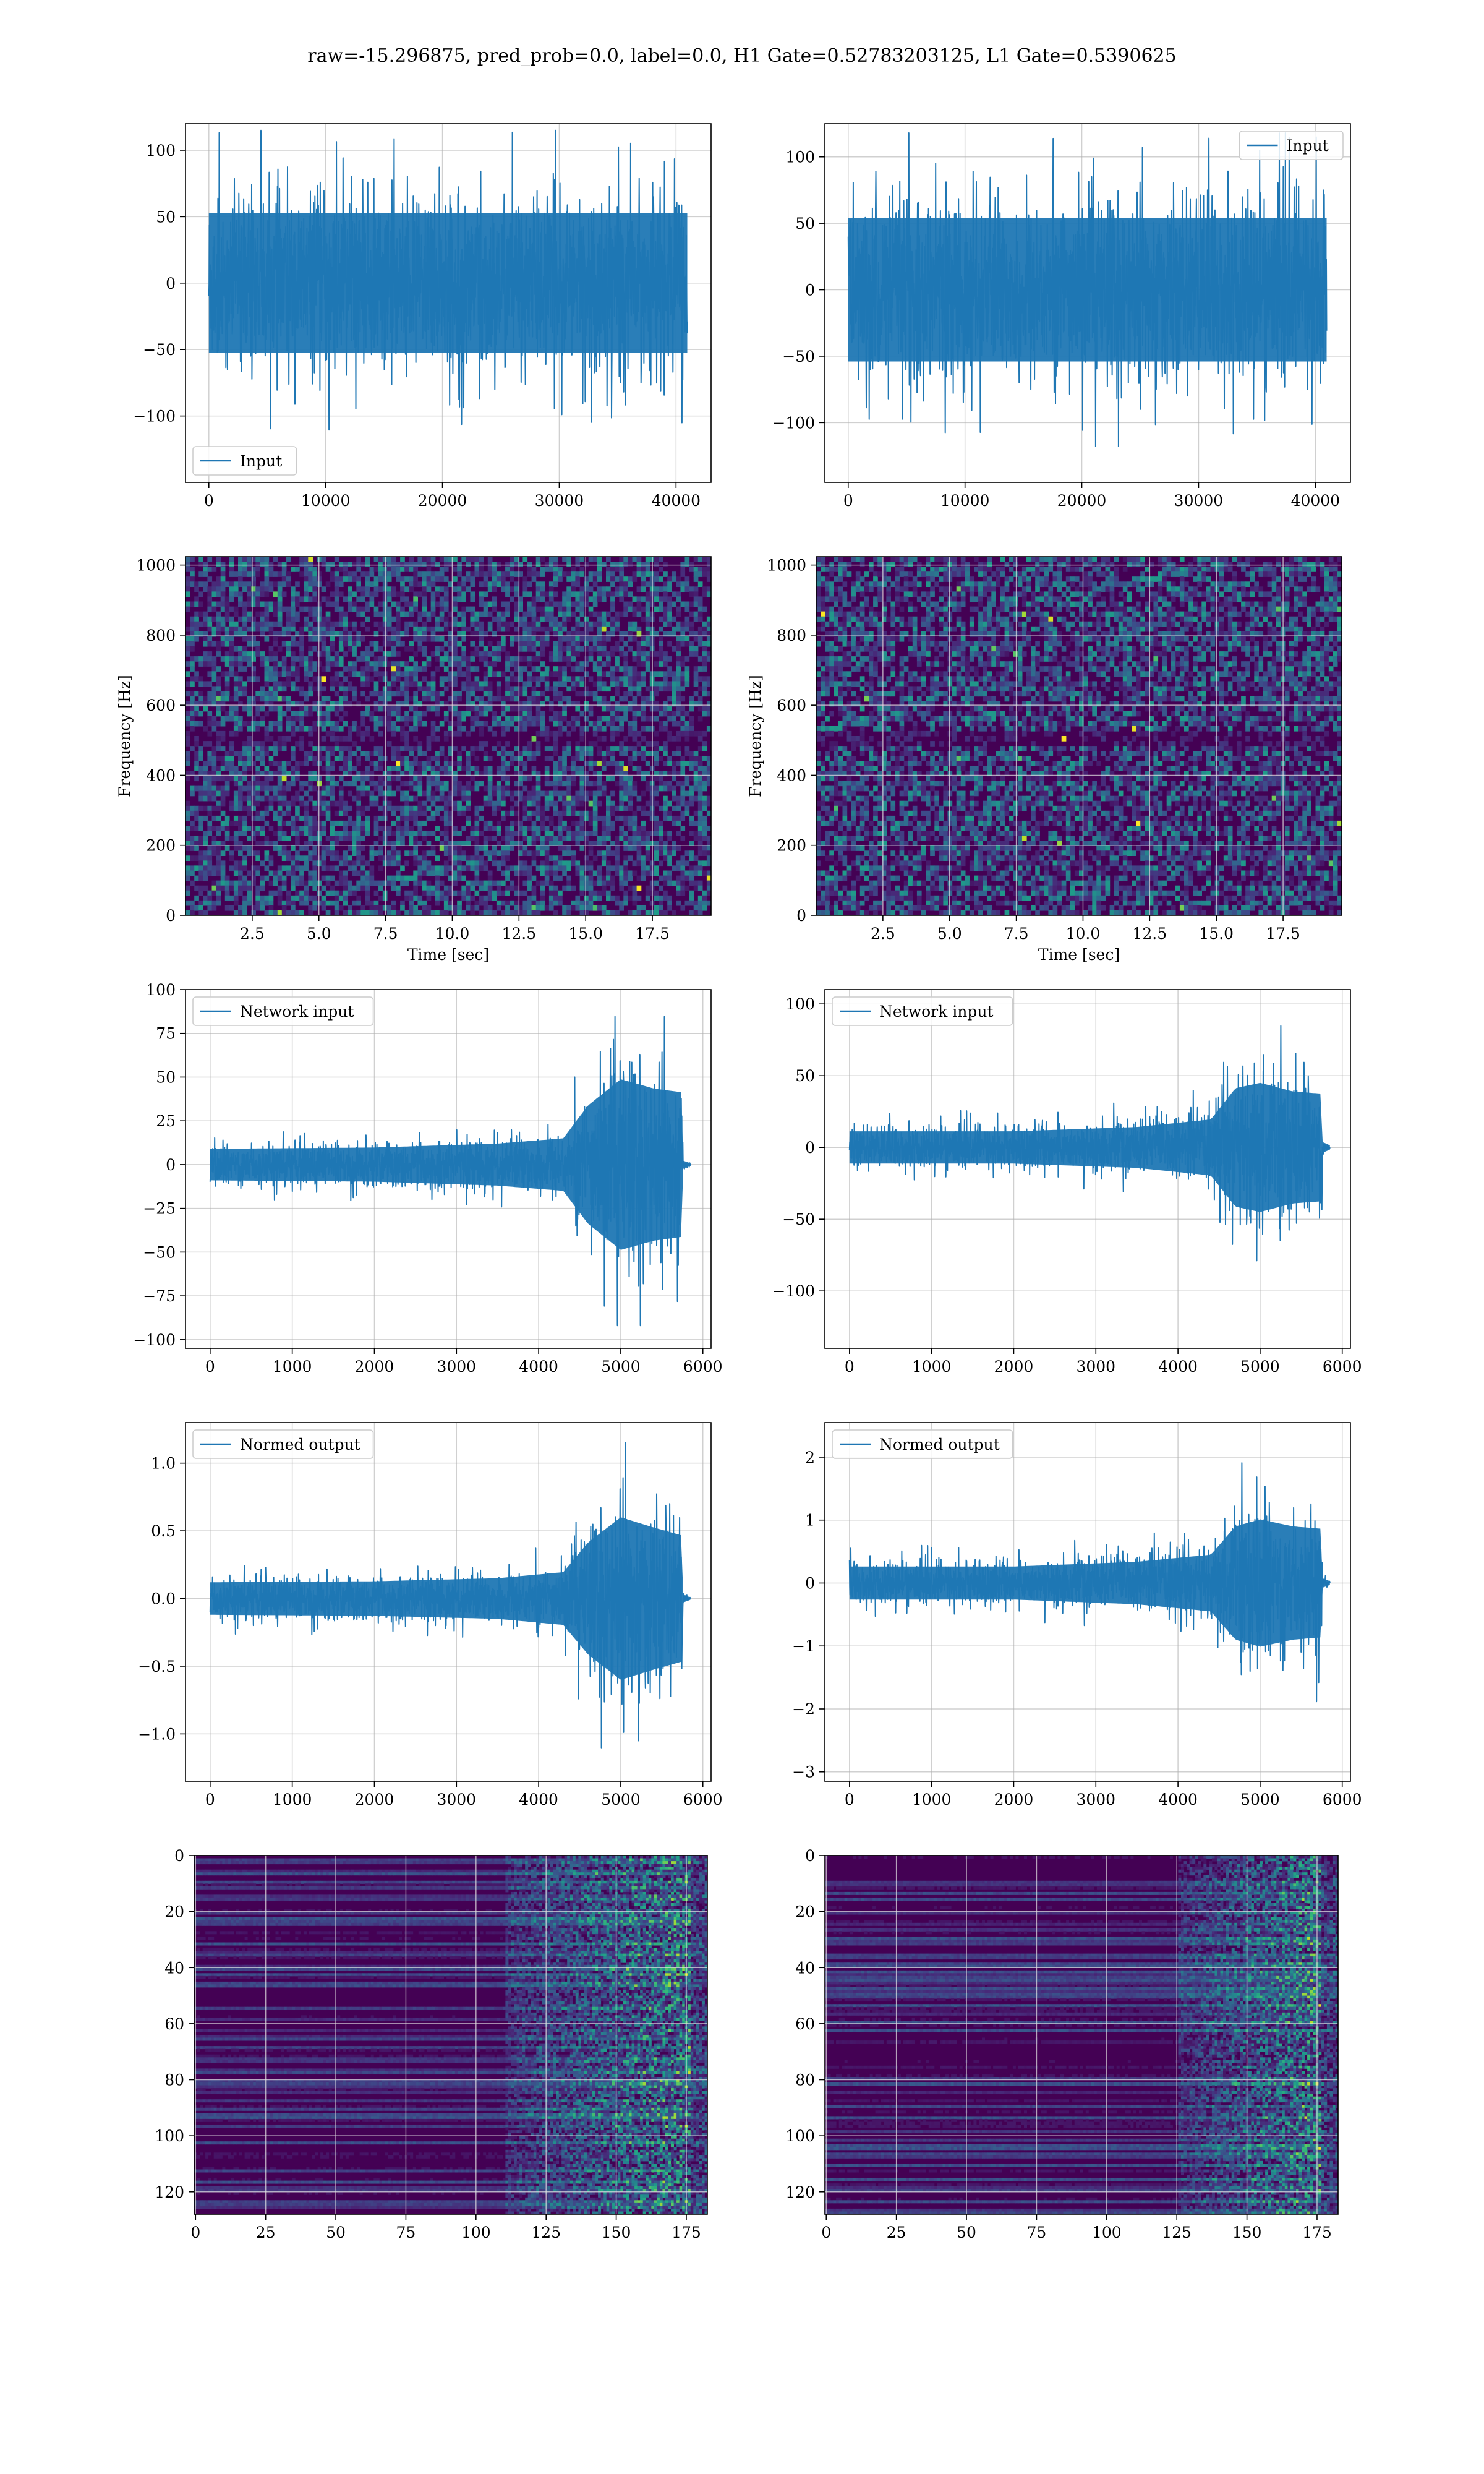  Describe the element at coordinates (1016, 934) in the screenshot. I see `x-tick-label: 7.5` at that location.